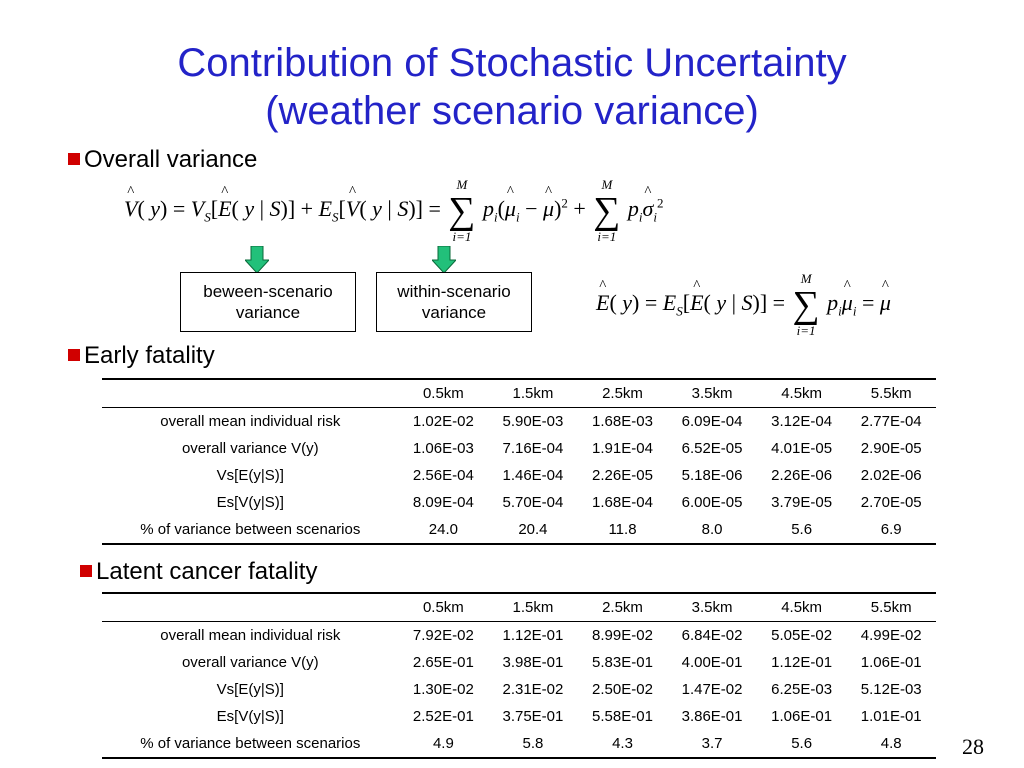 The height and width of the screenshot is (768, 1024). I want to click on table-cell: 3.75E-01, so click(533, 716).